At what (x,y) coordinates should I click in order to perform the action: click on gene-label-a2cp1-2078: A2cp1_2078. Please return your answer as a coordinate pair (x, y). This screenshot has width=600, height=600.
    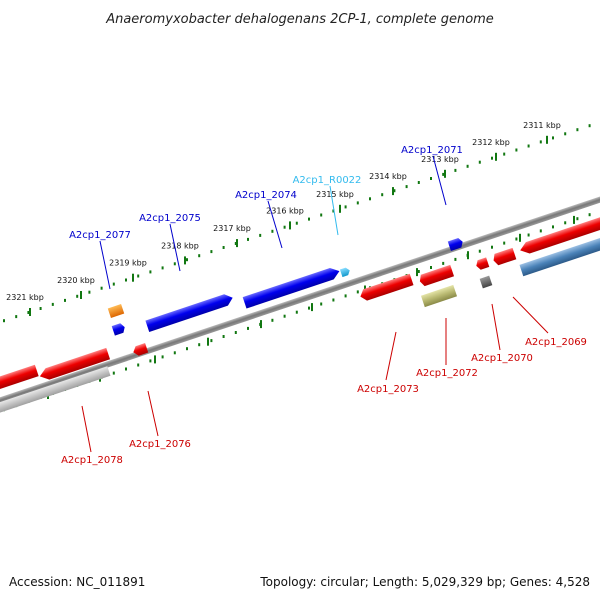
    Looking at the image, I should click on (92, 460).